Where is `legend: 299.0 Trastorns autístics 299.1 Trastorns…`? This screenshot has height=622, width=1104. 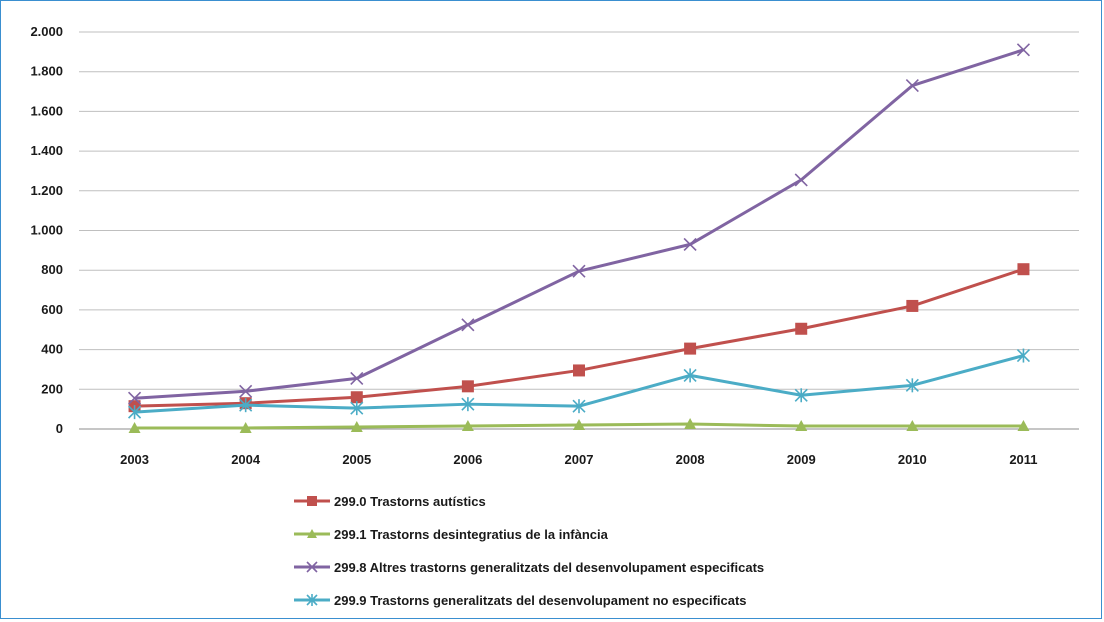 legend: 299.0 Trastorns autístics 299.1 Trastorns… is located at coordinates (529, 551).